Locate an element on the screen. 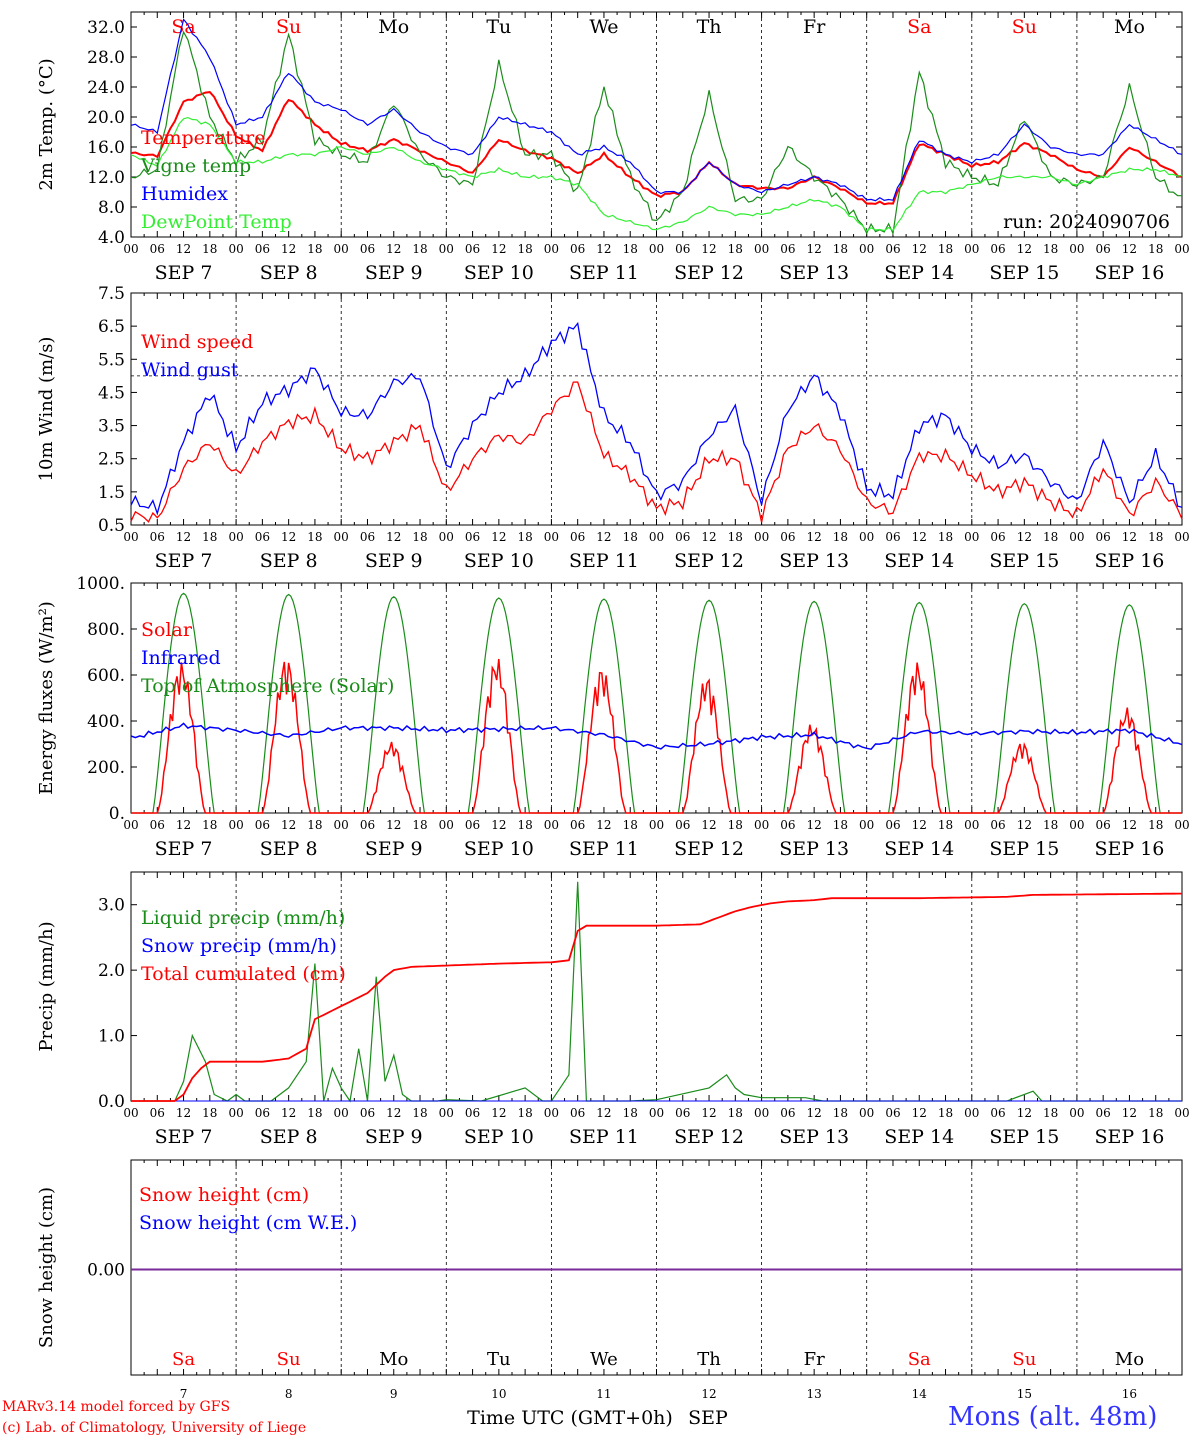 The width and height of the screenshot is (1194, 1440). series-line-solar is located at coordinates (656, 736).